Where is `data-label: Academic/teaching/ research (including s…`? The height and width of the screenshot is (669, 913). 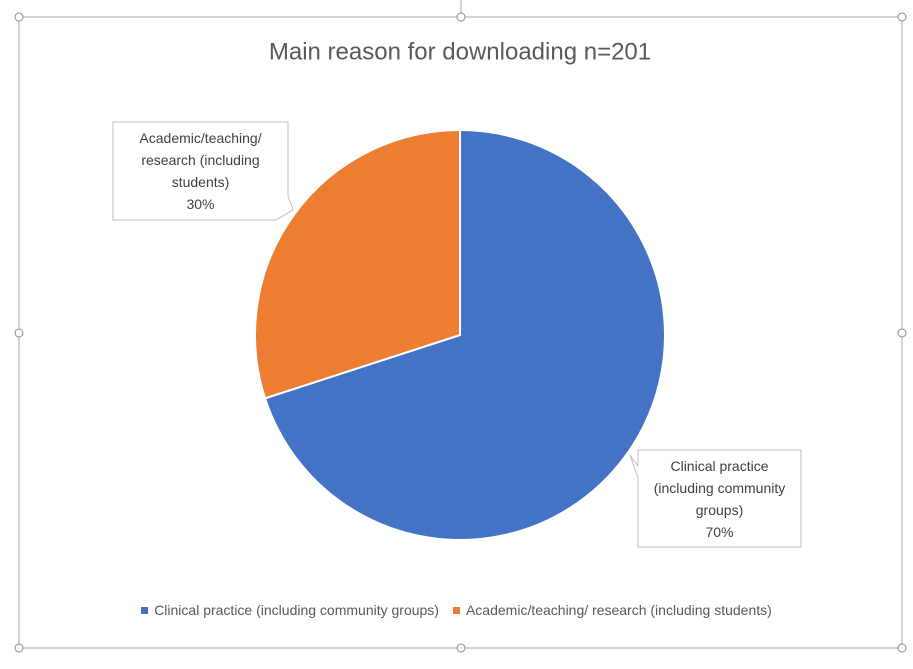
data-label: Academic/teaching/ research (including s… is located at coordinates (200, 171).